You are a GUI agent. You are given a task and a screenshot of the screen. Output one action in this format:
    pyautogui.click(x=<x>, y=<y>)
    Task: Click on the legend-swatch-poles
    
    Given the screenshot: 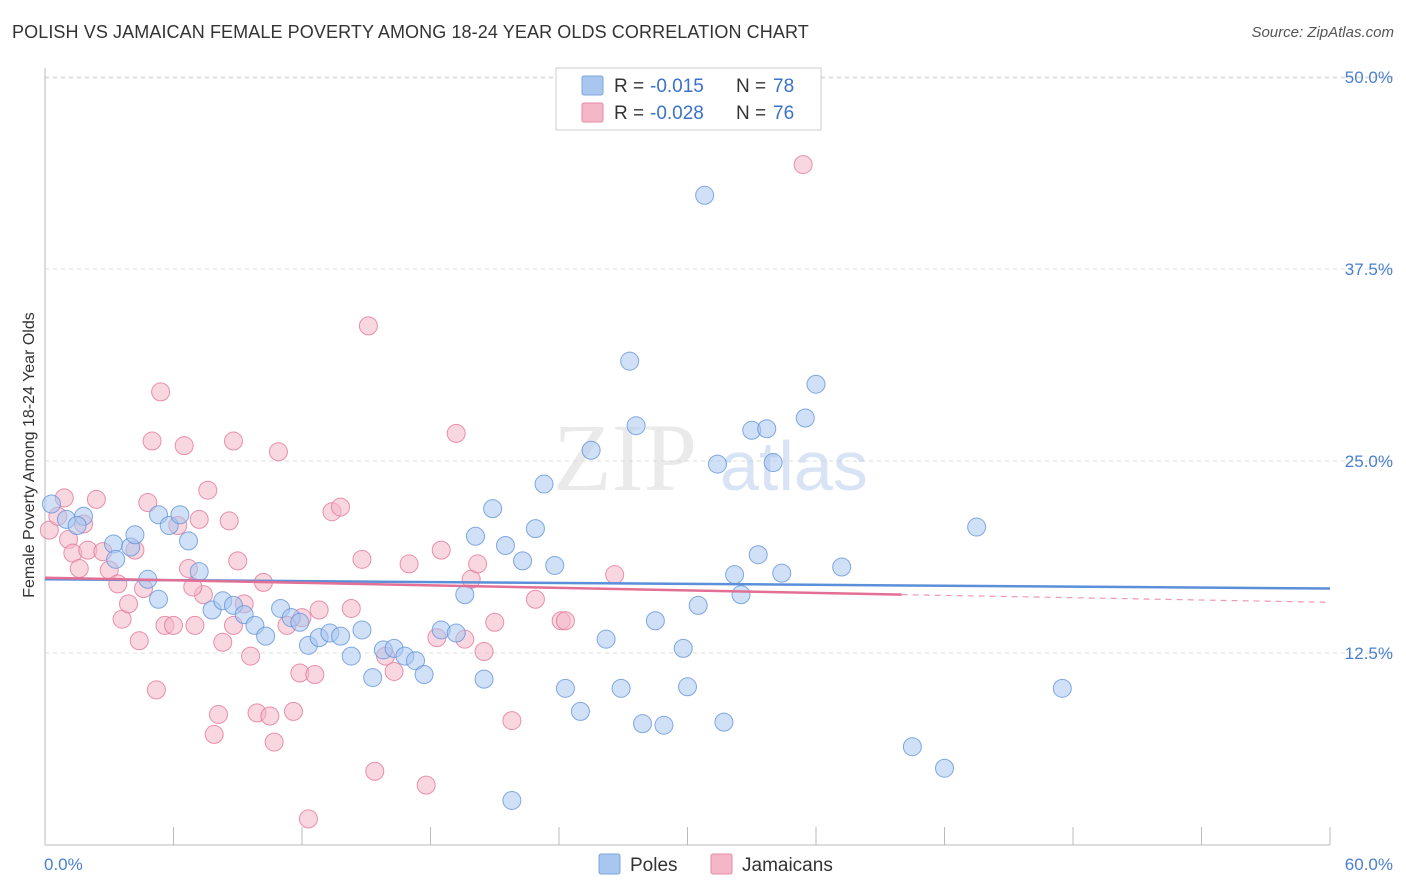 What is the action you would take?
    pyautogui.click(x=609, y=864)
    